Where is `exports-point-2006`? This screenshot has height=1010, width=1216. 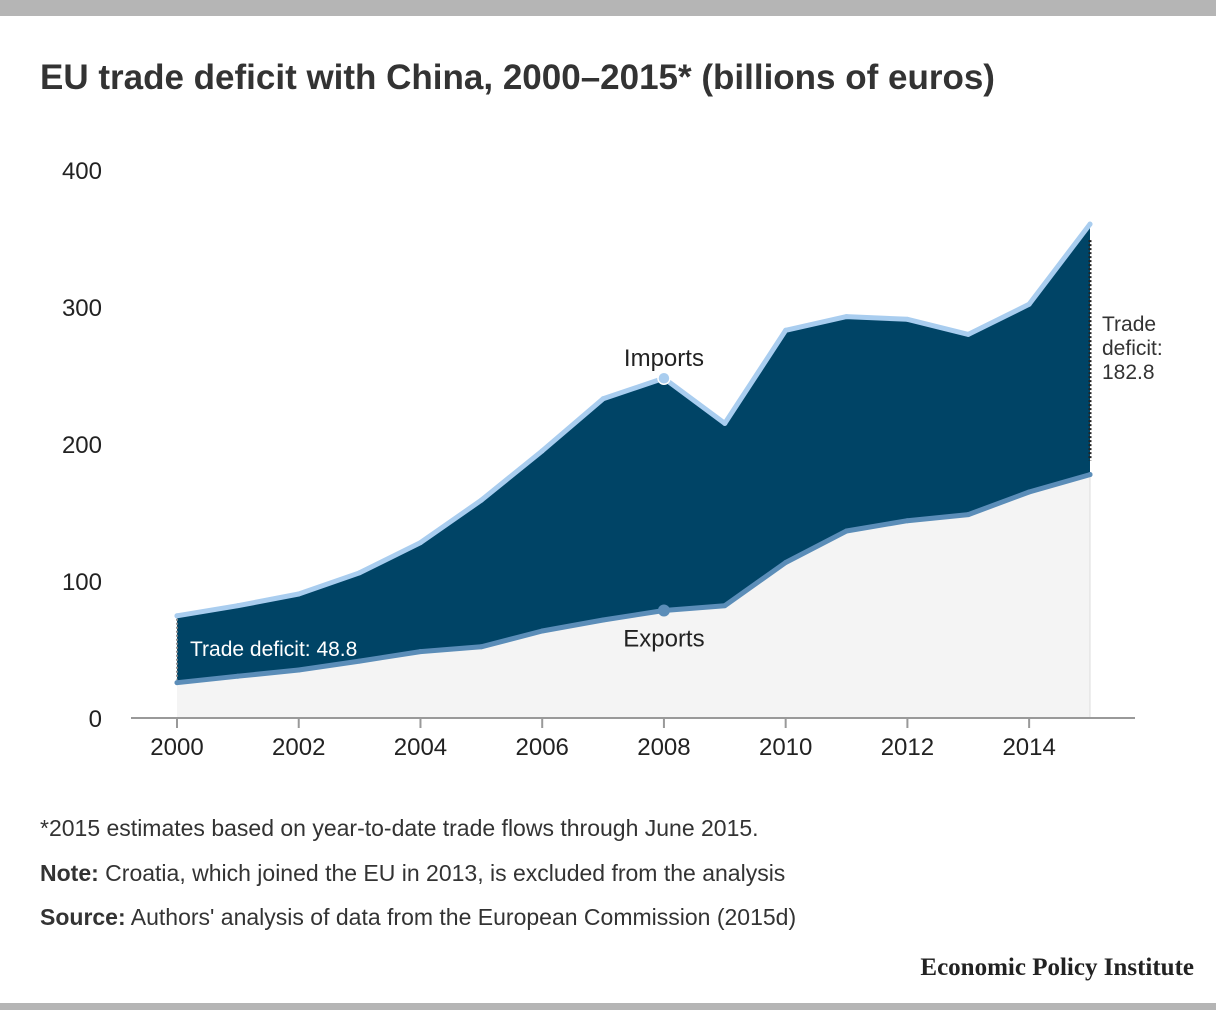 exports-point-2006 is located at coordinates (542, 631).